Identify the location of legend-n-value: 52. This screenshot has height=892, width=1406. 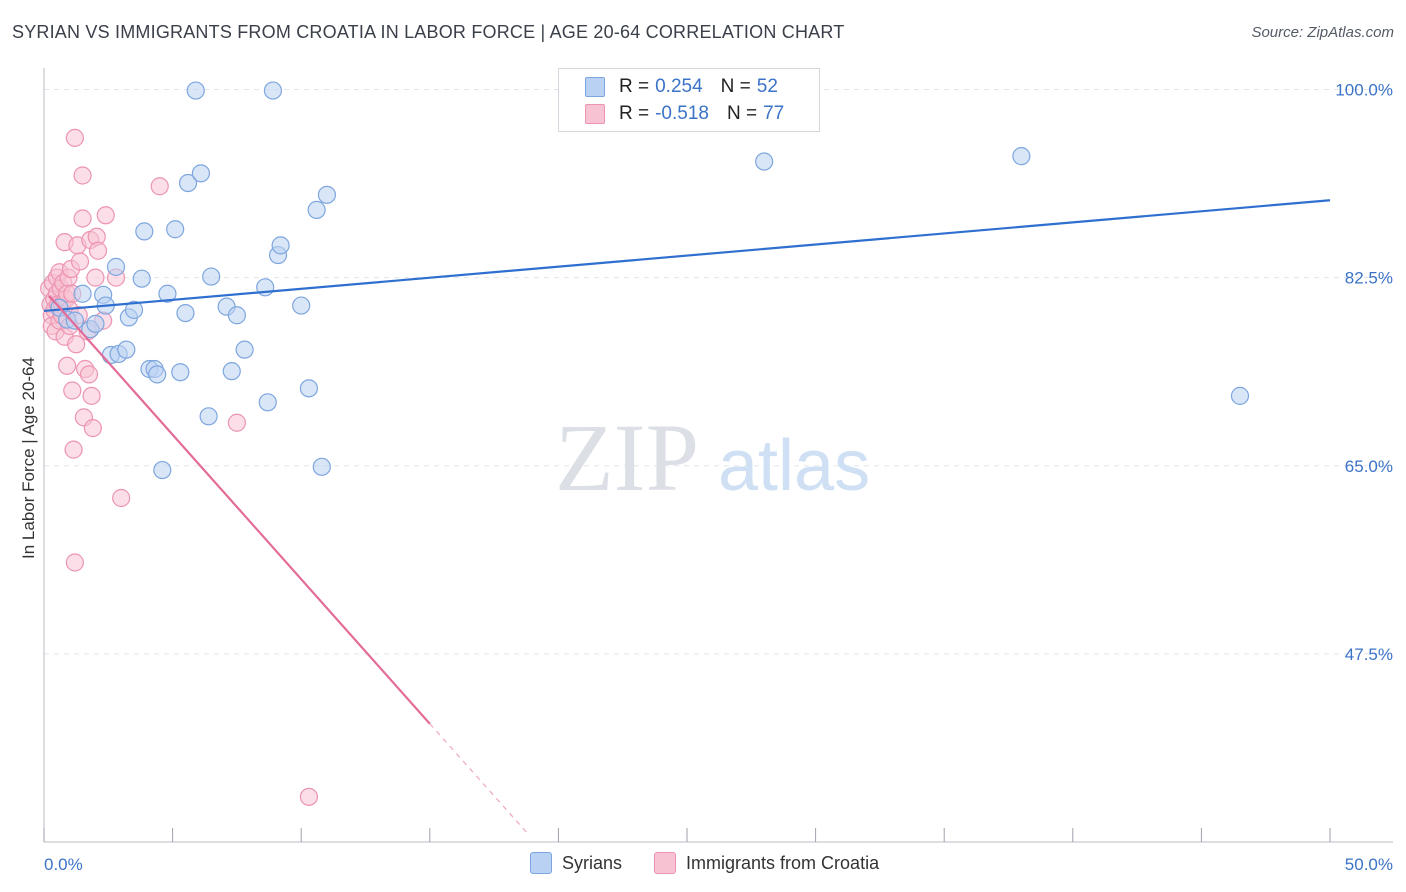
(767, 86).